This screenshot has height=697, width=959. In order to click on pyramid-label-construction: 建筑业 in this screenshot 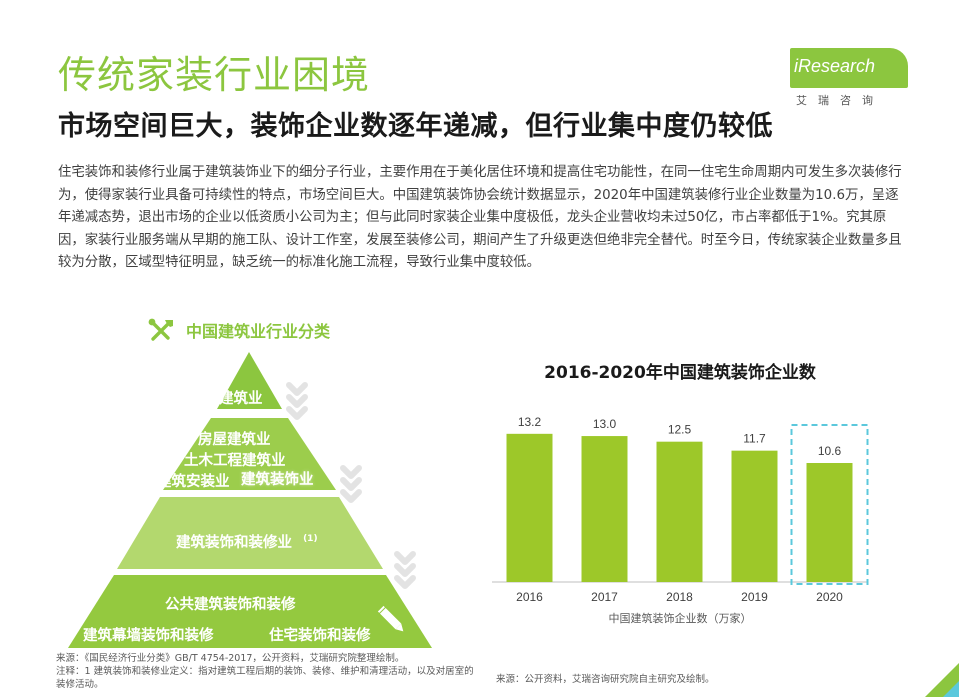, I will do `click(241, 399)`.